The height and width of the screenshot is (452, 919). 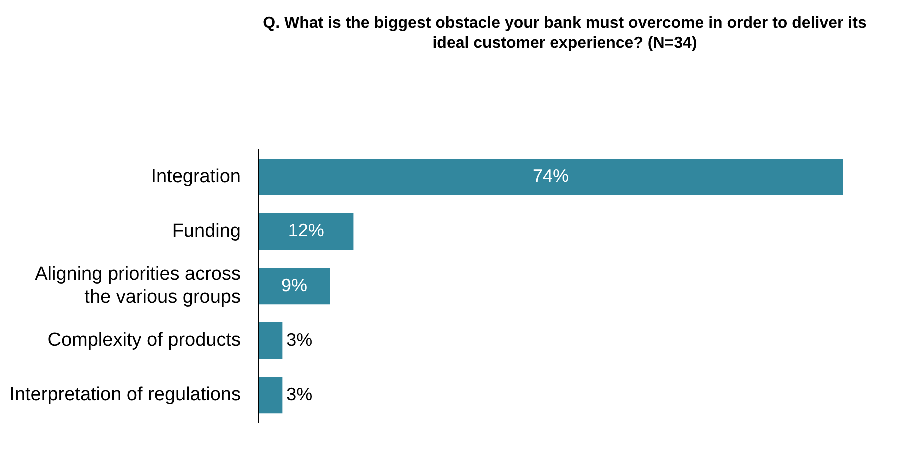 I want to click on data-label: 74%, so click(x=551, y=176).